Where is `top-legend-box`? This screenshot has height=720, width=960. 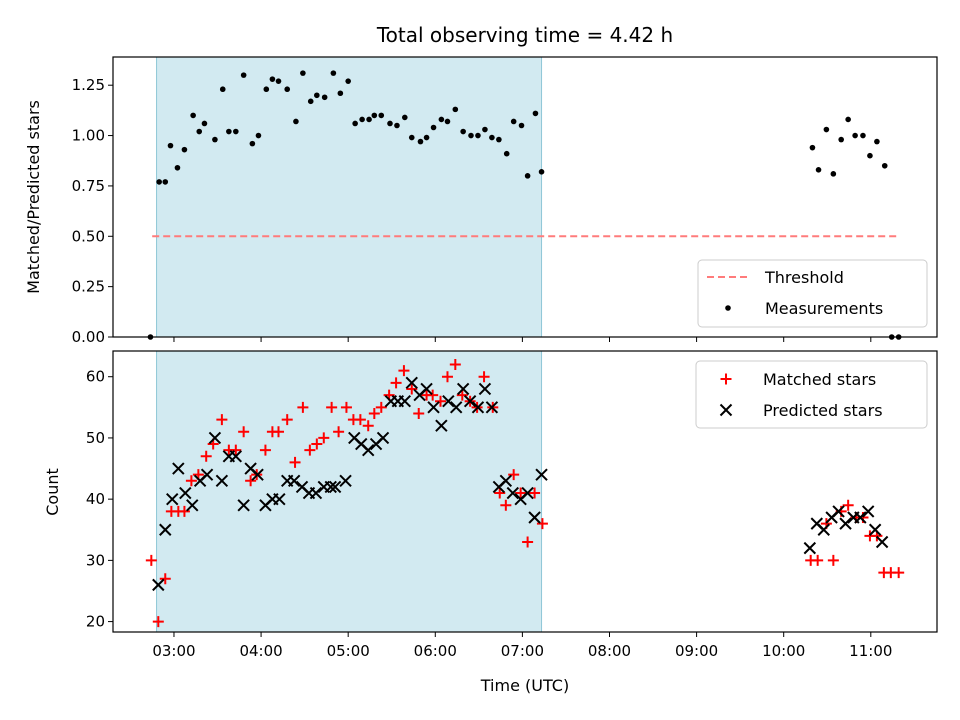 top-legend-box is located at coordinates (812, 293).